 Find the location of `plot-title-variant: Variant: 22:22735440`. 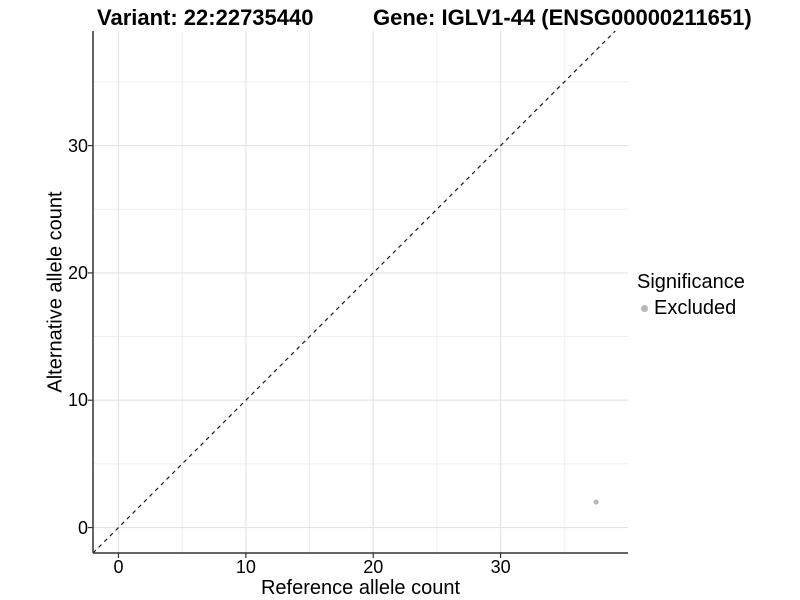

plot-title-variant: Variant: 22:22735440 is located at coordinates (205, 17).